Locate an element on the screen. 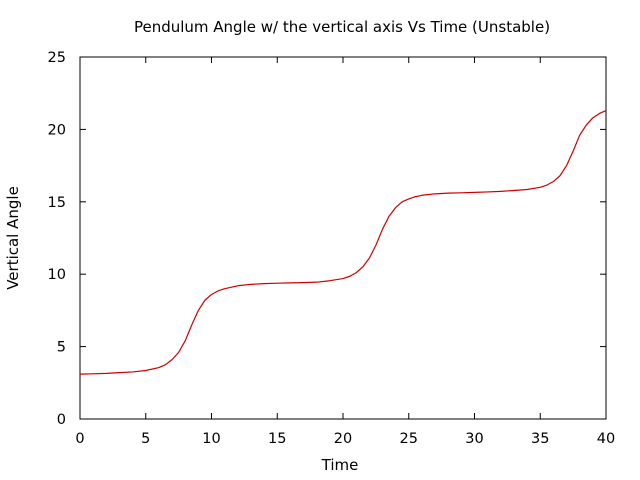  x-tick-label: 20 is located at coordinates (343, 439).